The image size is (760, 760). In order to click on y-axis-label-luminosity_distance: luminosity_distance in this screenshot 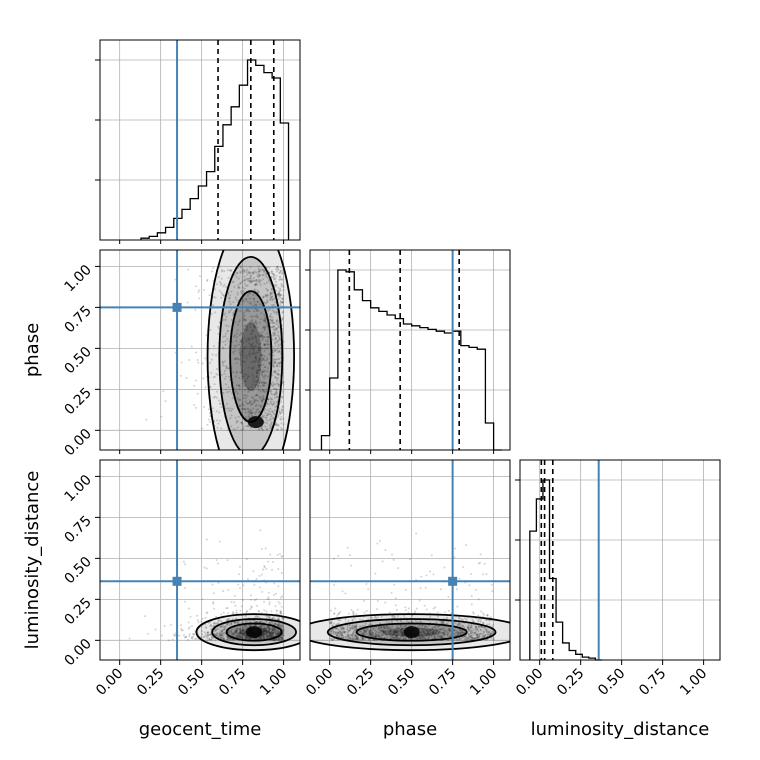, I will do `click(32, 560)`.